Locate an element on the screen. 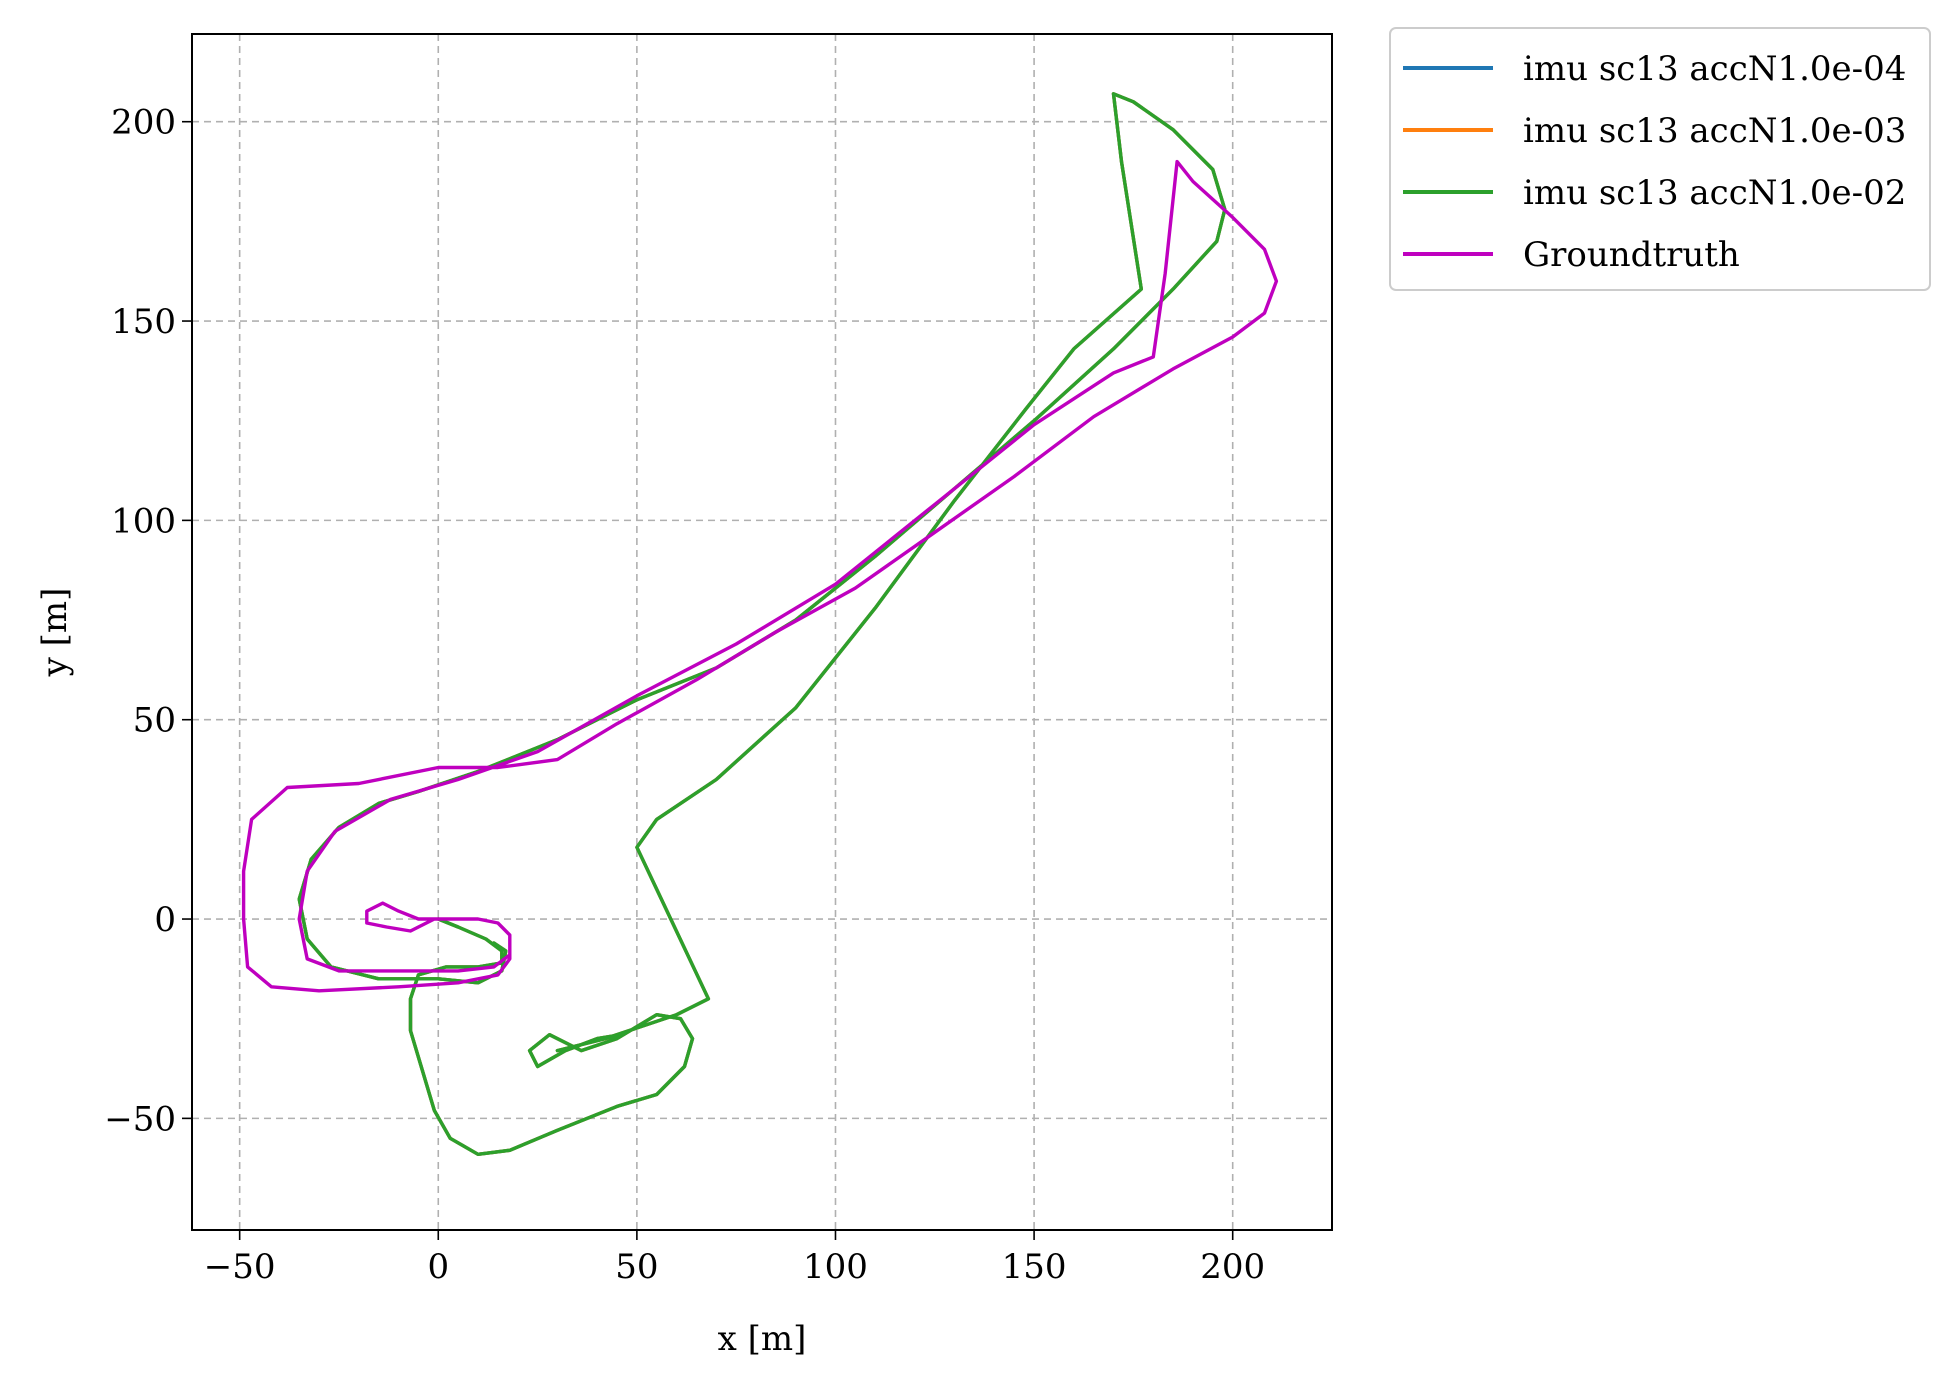 The height and width of the screenshot is (1381, 1950). x-tick-label: 0 is located at coordinates (438, 1267).